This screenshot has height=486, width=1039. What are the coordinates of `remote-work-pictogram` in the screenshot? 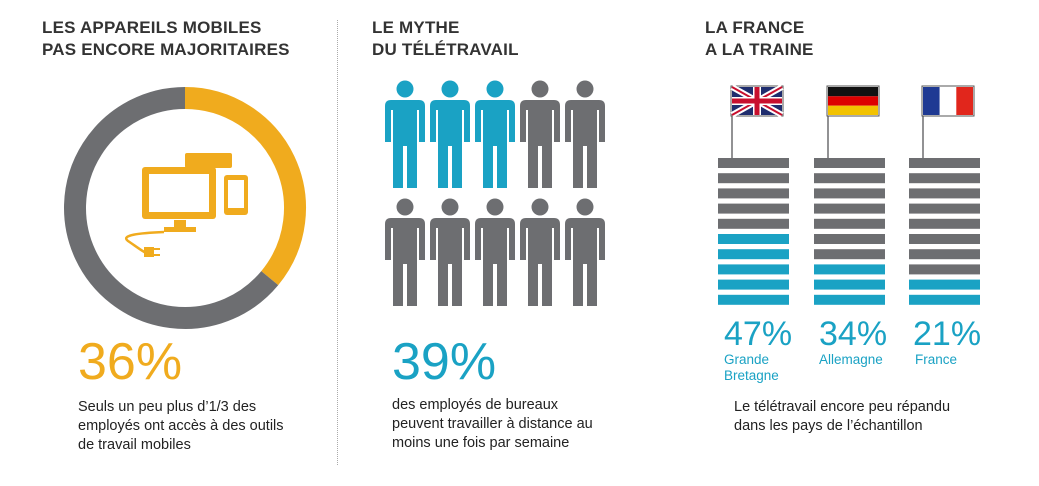 It's located at (495, 193).